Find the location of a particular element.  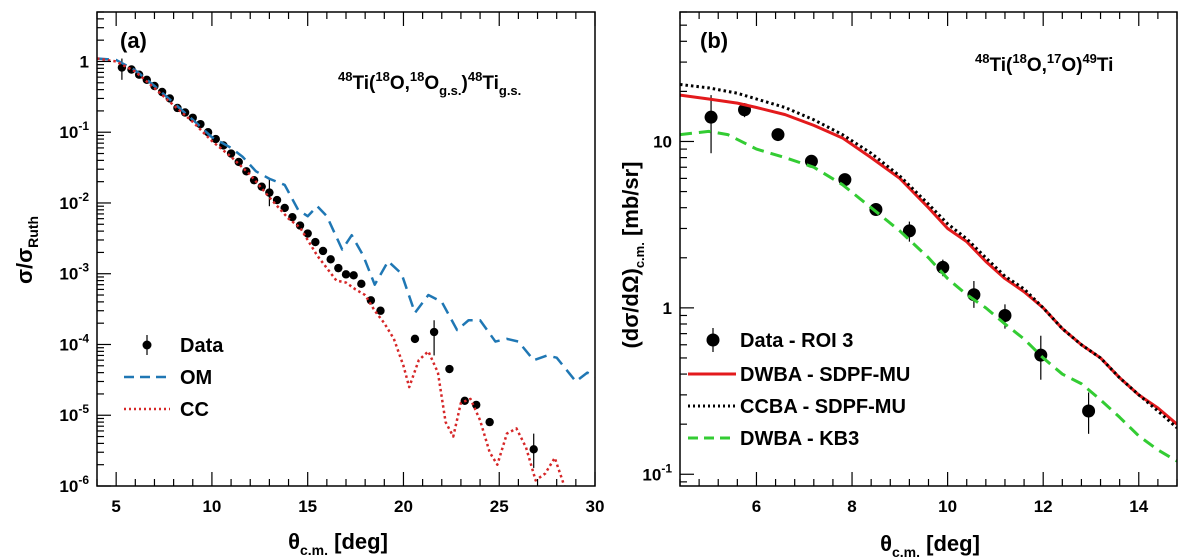

x-tick-label: 5 is located at coordinates (115, 506).